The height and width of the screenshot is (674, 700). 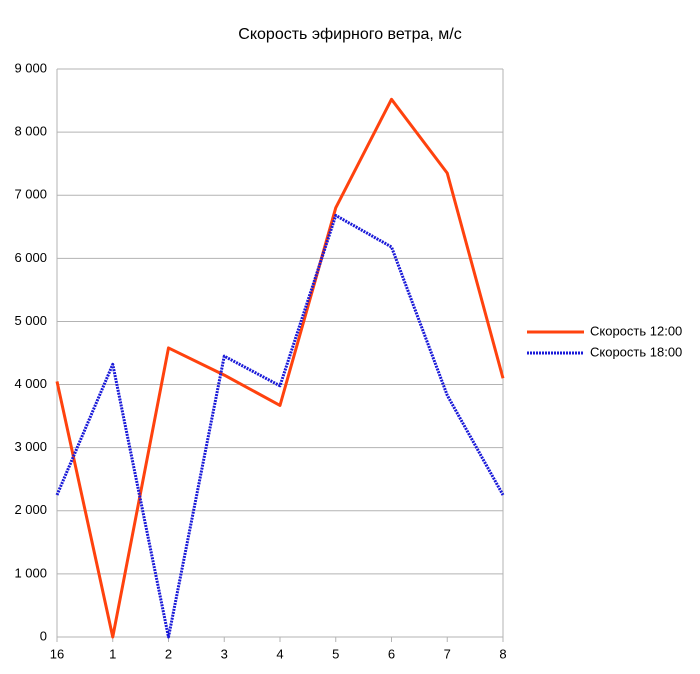 I want to click on legend-label: Скорость 18:00, so click(x=636, y=351).